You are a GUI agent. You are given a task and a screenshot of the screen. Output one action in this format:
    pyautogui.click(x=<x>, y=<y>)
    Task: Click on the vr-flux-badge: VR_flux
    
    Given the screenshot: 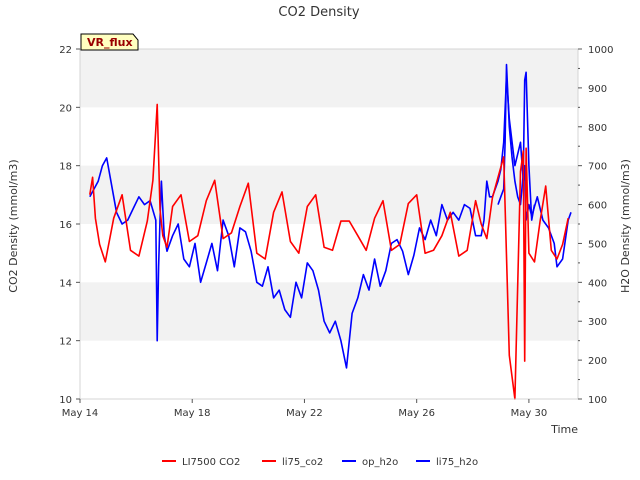 What is the action you would take?
    pyautogui.click(x=109, y=42)
    